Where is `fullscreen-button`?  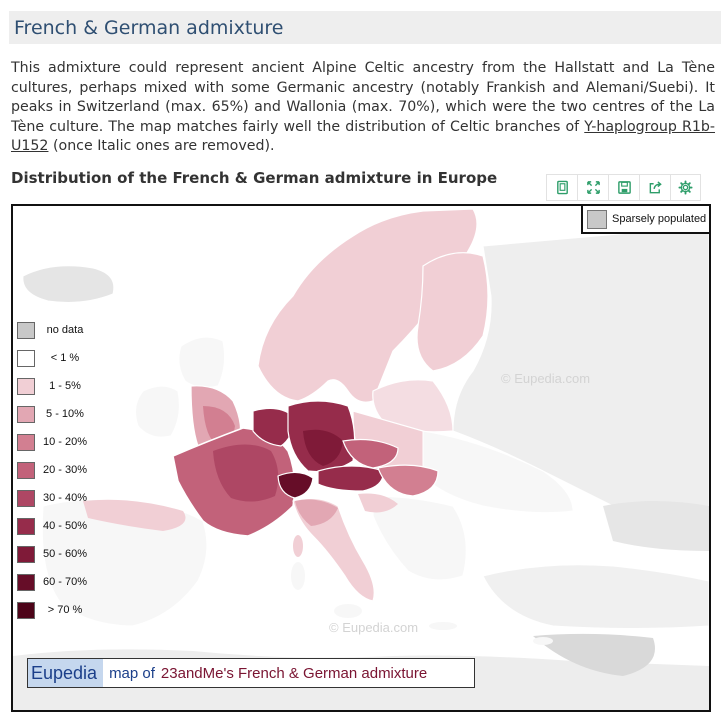 fullscreen-button is located at coordinates (592, 187).